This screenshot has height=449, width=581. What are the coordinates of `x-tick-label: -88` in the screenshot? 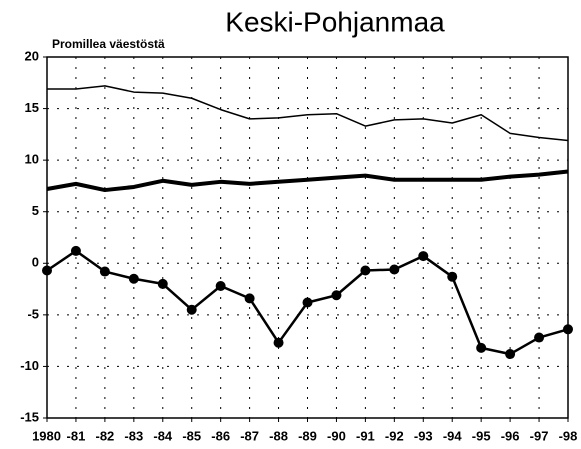 It's located at (278, 435).